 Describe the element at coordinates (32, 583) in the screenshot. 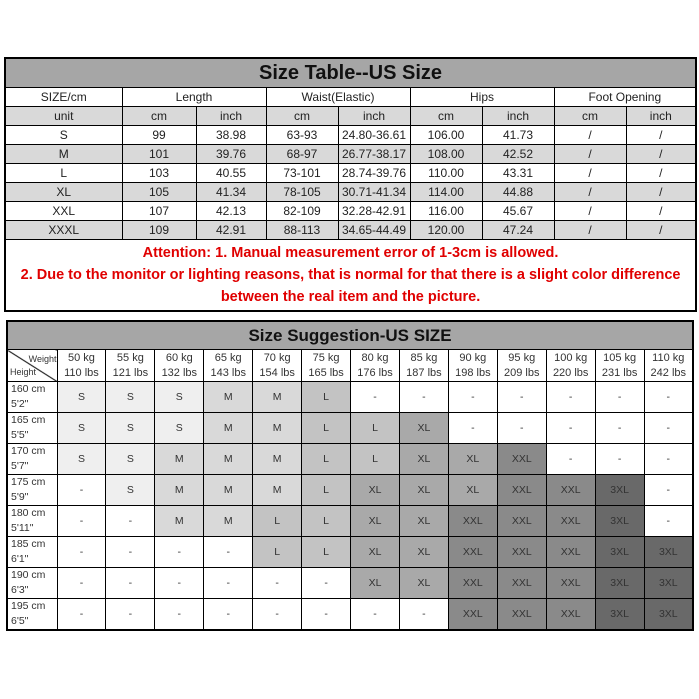

I see `height-header: 190 cm 6'3"` at that location.